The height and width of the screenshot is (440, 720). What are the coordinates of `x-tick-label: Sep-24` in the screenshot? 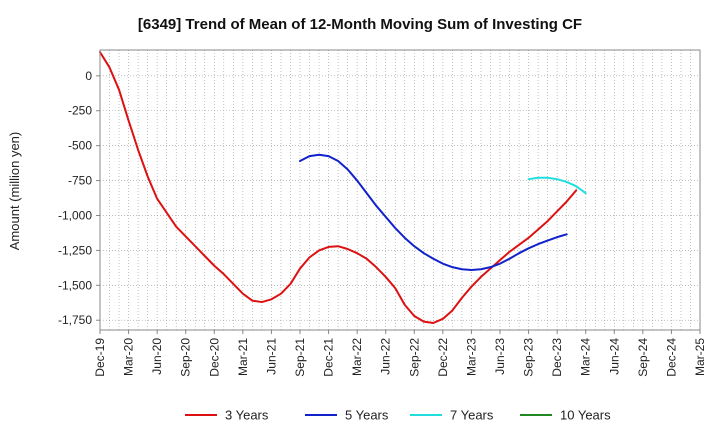 It's located at (643, 357).